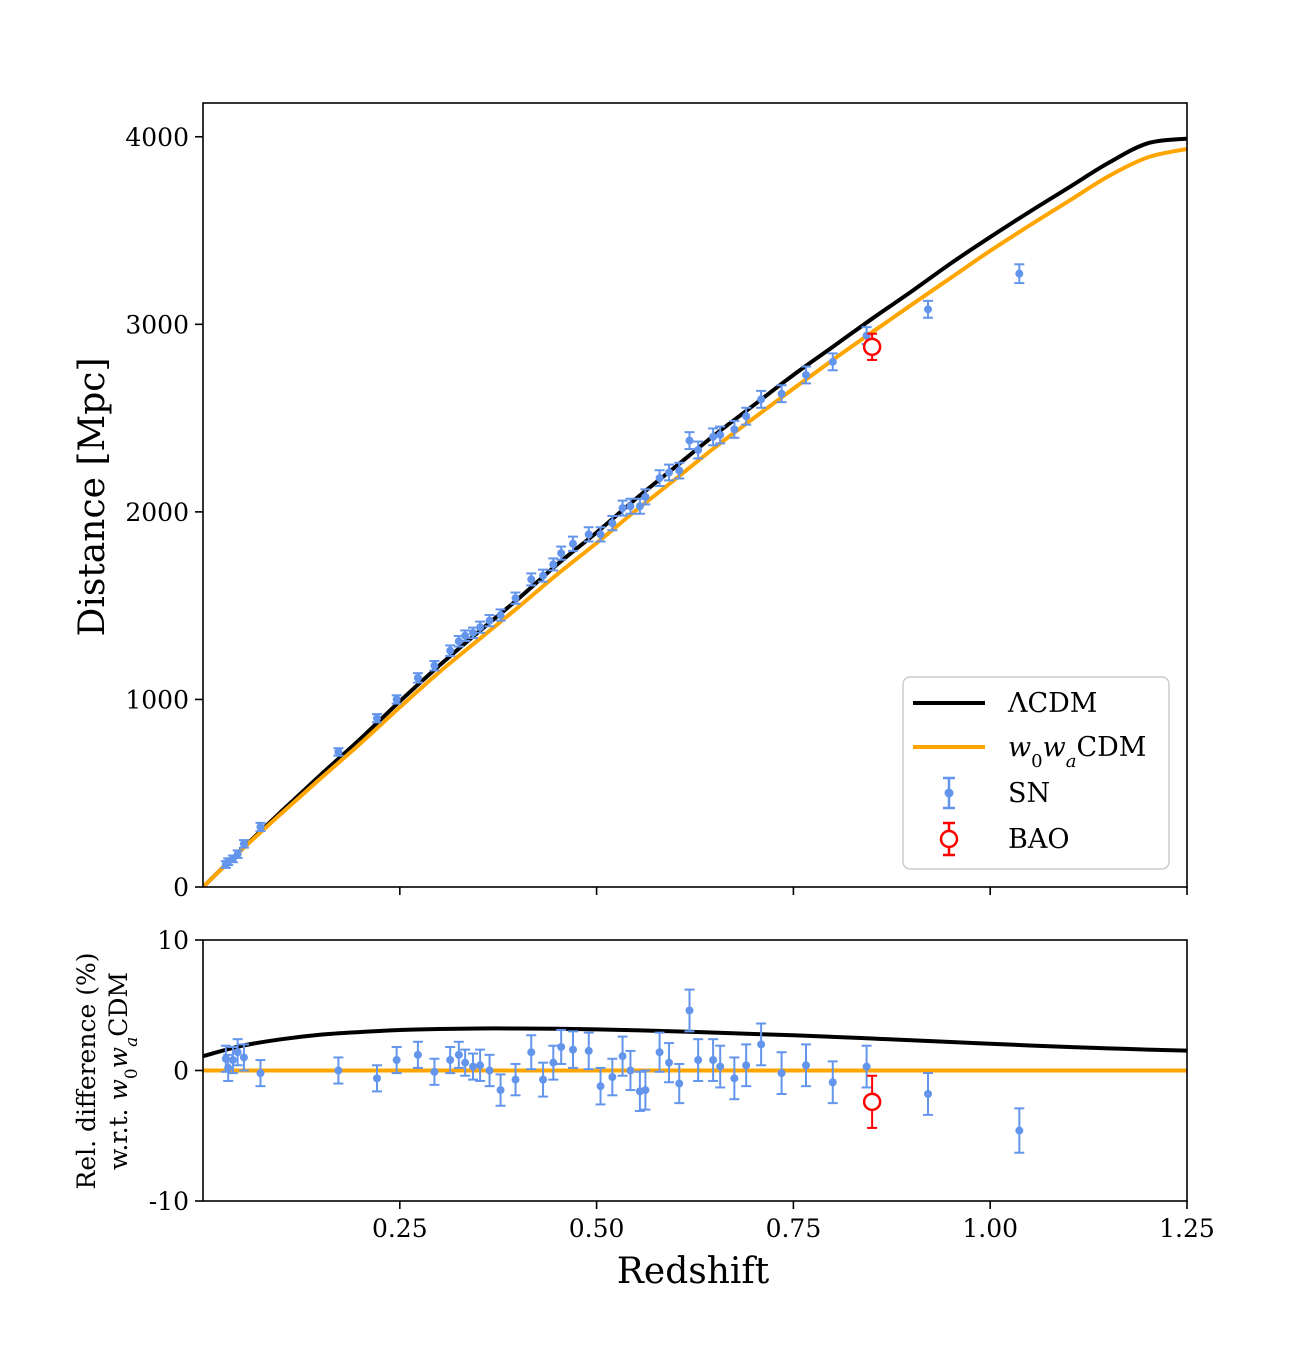 This screenshot has width=1300, height=1350. What do you see at coordinates (181, 887) in the screenshot?
I see `top-y-tick-label: 0` at bounding box center [181, 887].